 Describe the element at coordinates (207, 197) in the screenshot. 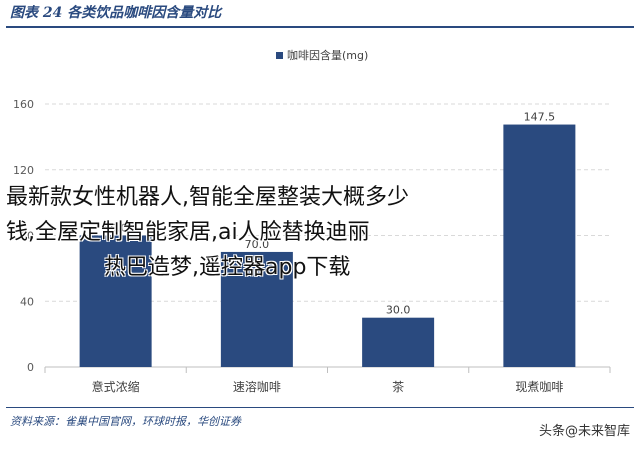

I see `overlay-line-1: 最新款女性机器人,智能全屋整装大概多少` at that location.